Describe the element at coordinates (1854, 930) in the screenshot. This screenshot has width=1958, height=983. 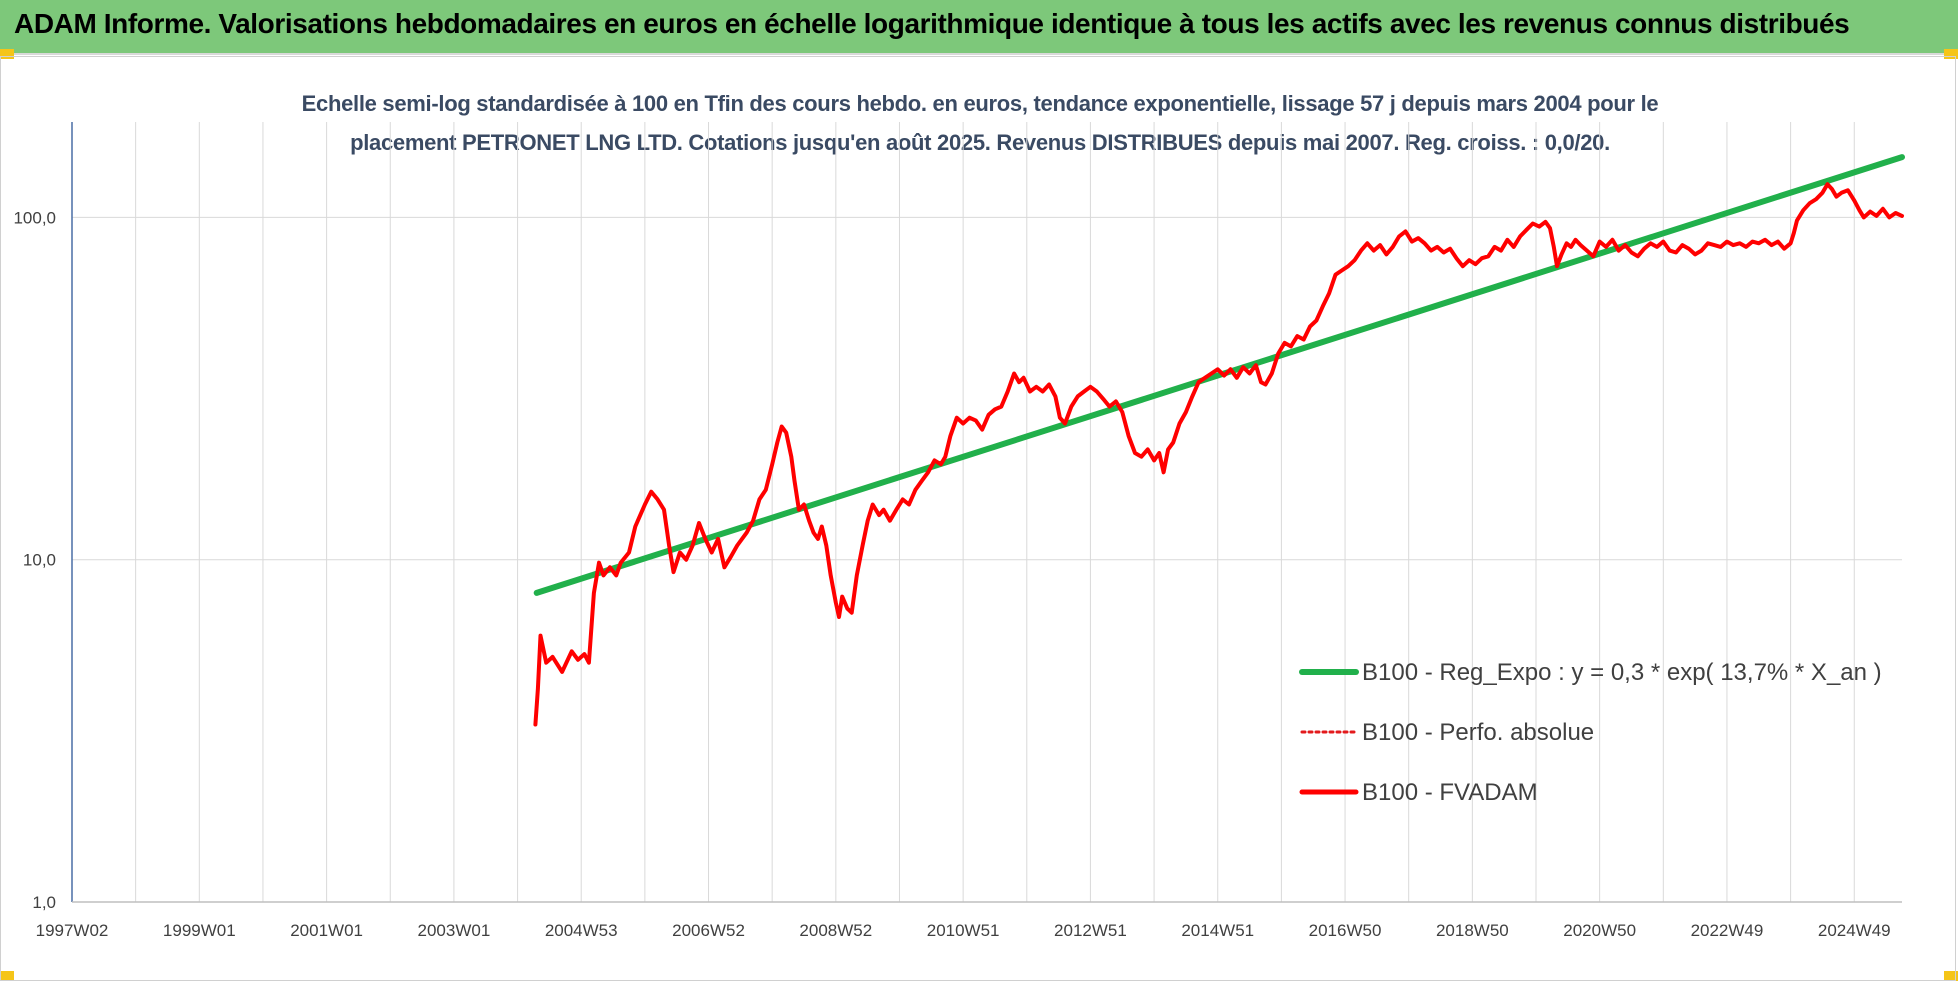
I see `x-tick-label: 2024W49` at that location.